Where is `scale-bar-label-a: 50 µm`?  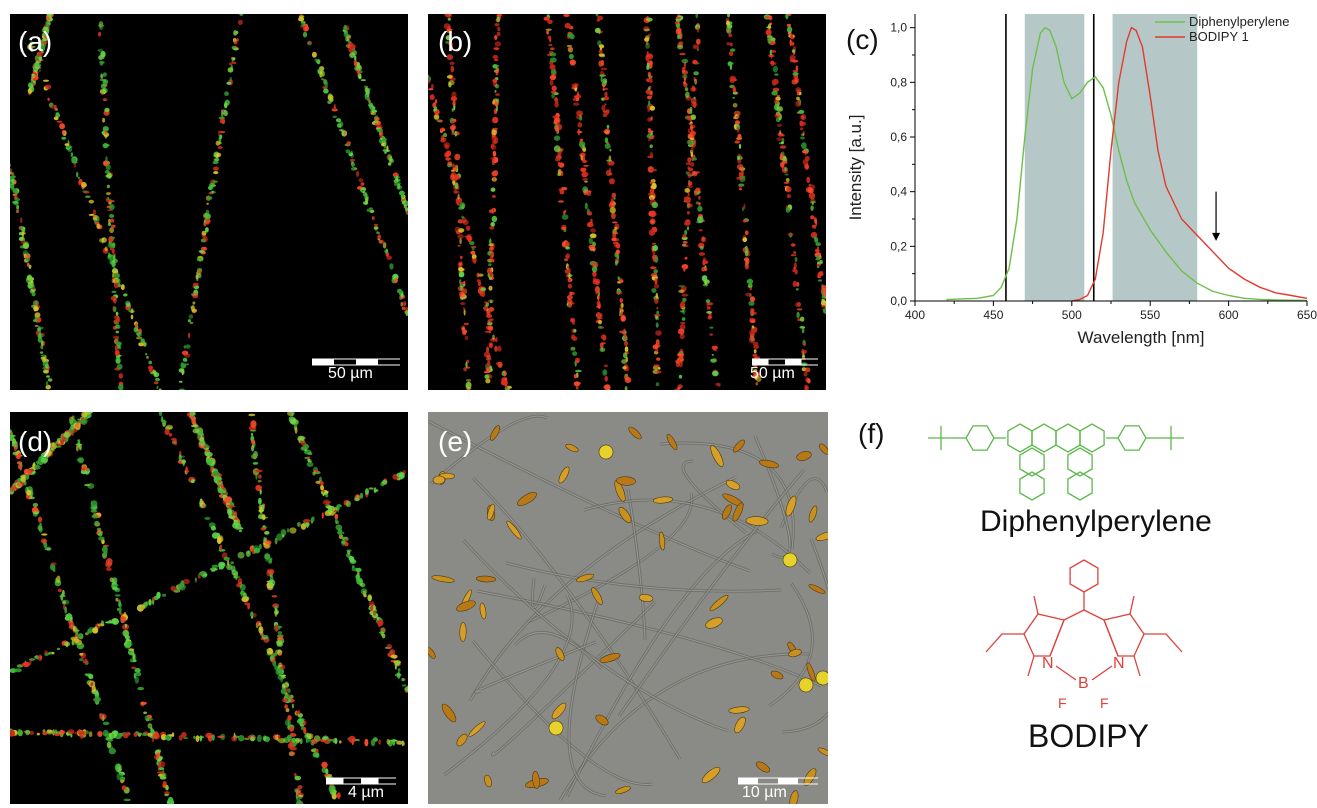 scale-bar-label-a: 50 µm is located at coordinates (350, 373).